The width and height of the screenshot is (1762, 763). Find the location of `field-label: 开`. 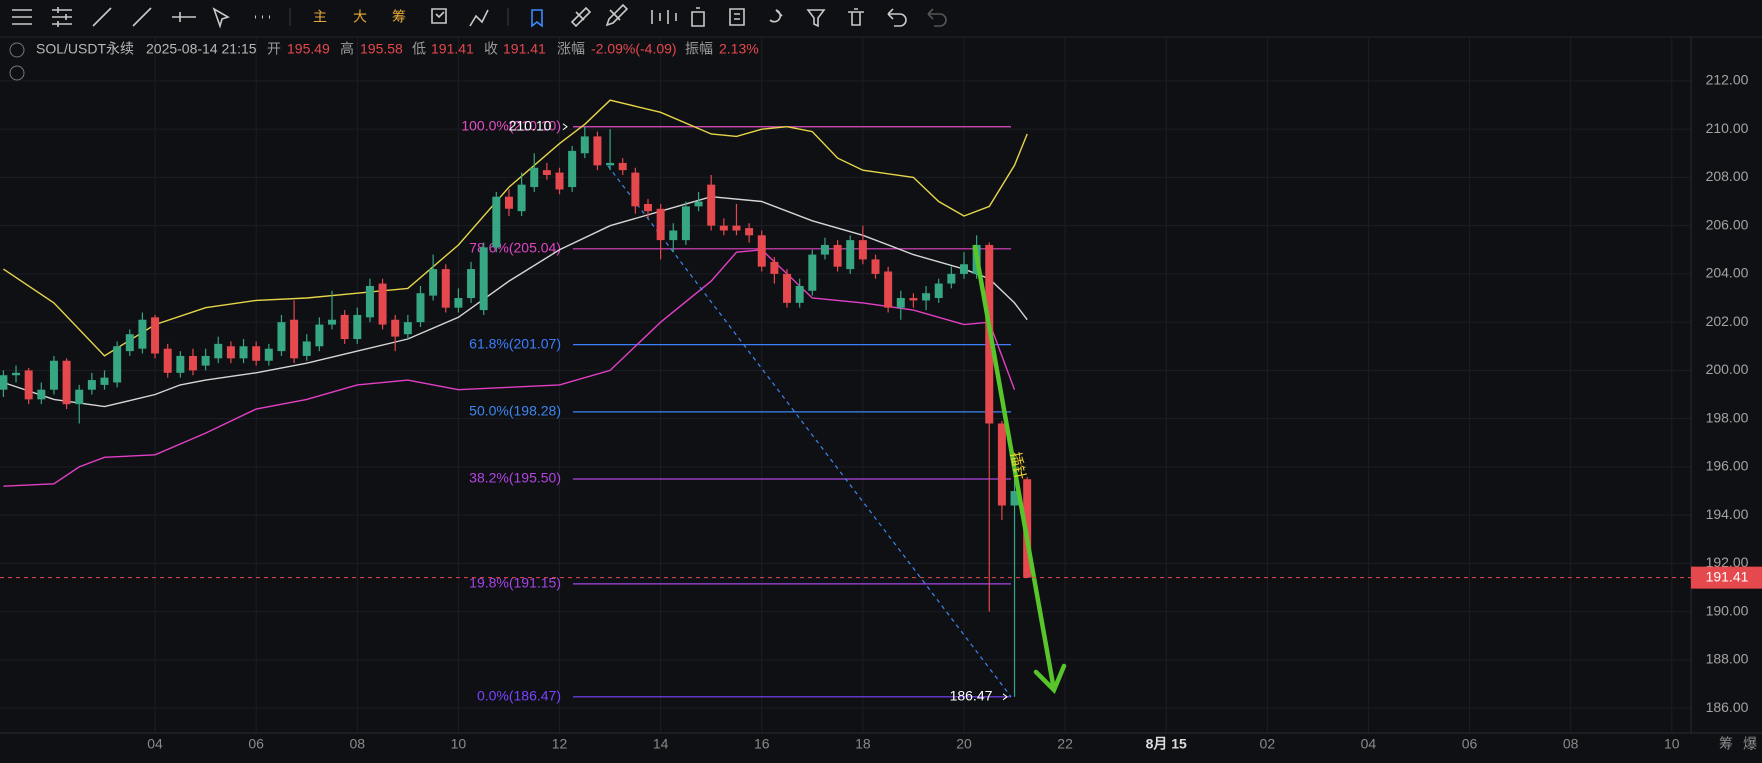

field-label: 开 is located at coordinates (274, 49).